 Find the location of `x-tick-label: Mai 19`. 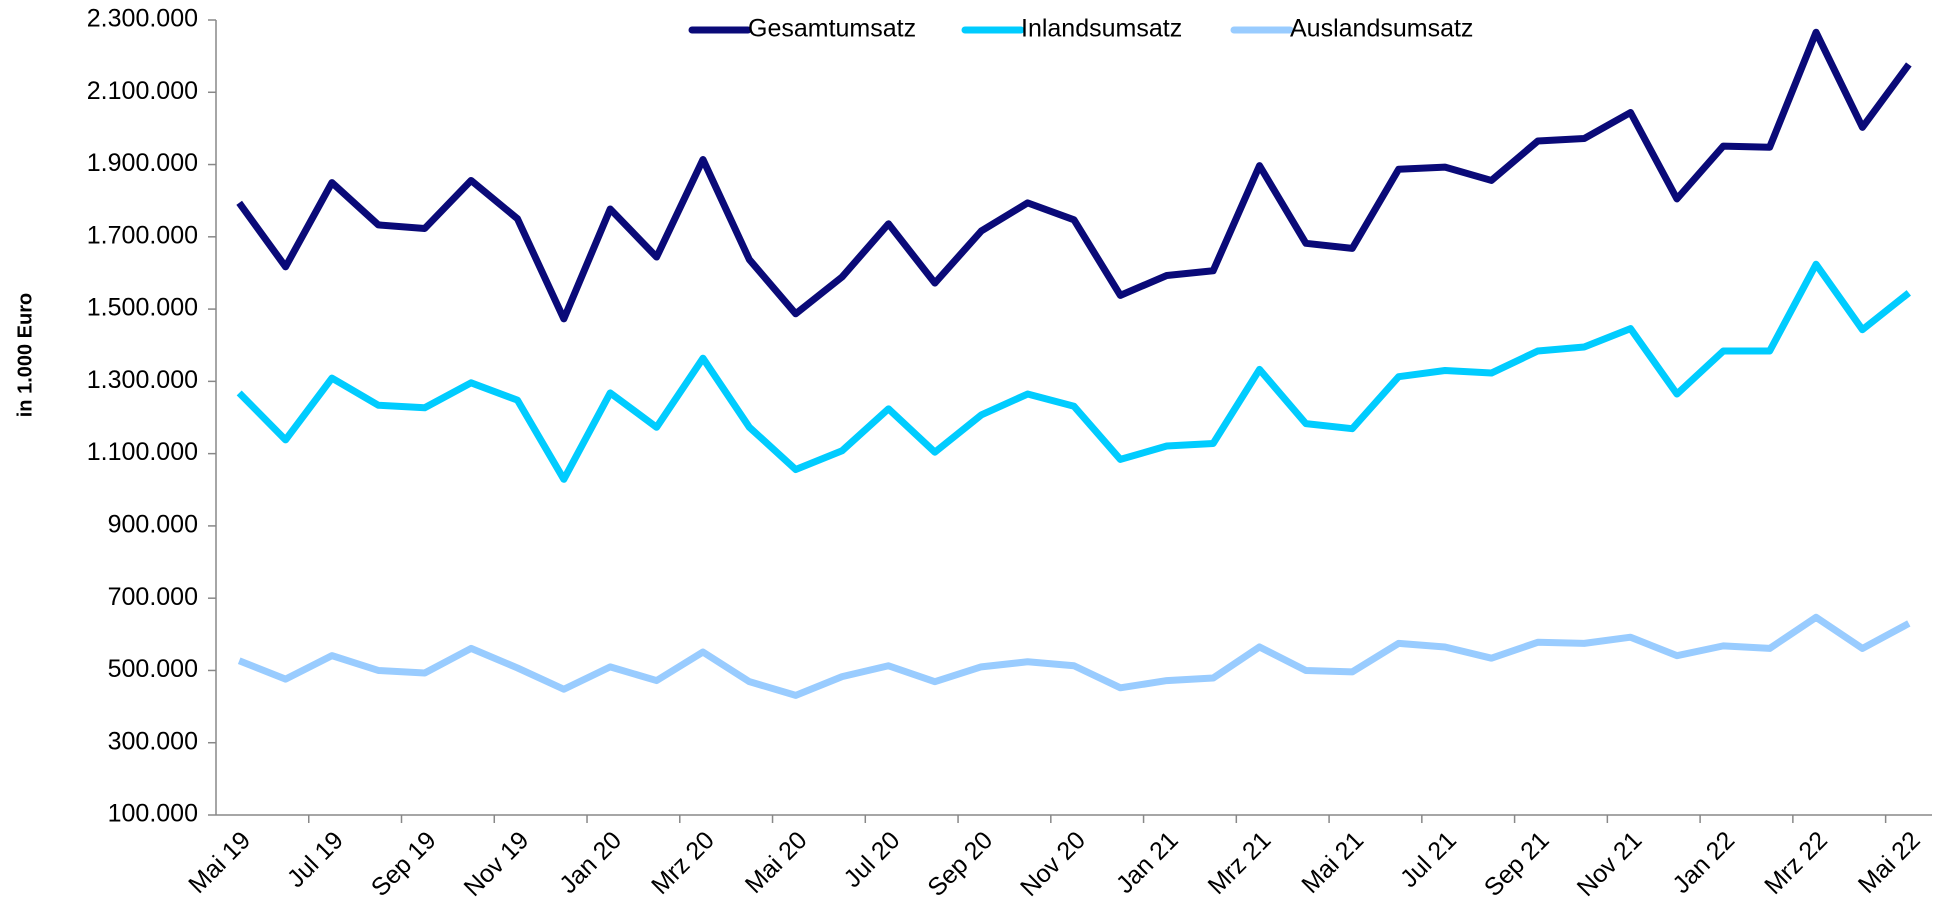

x-tick-label: Mai 19 is located at coordinates (219, 862).